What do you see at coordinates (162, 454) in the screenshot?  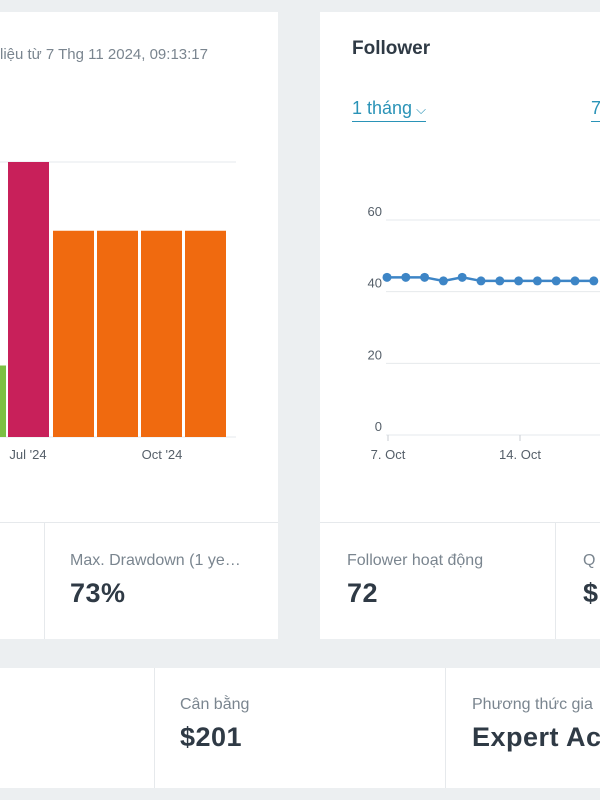 I see `x-tick-label: Oct '24` at bounding box center [162, 454].